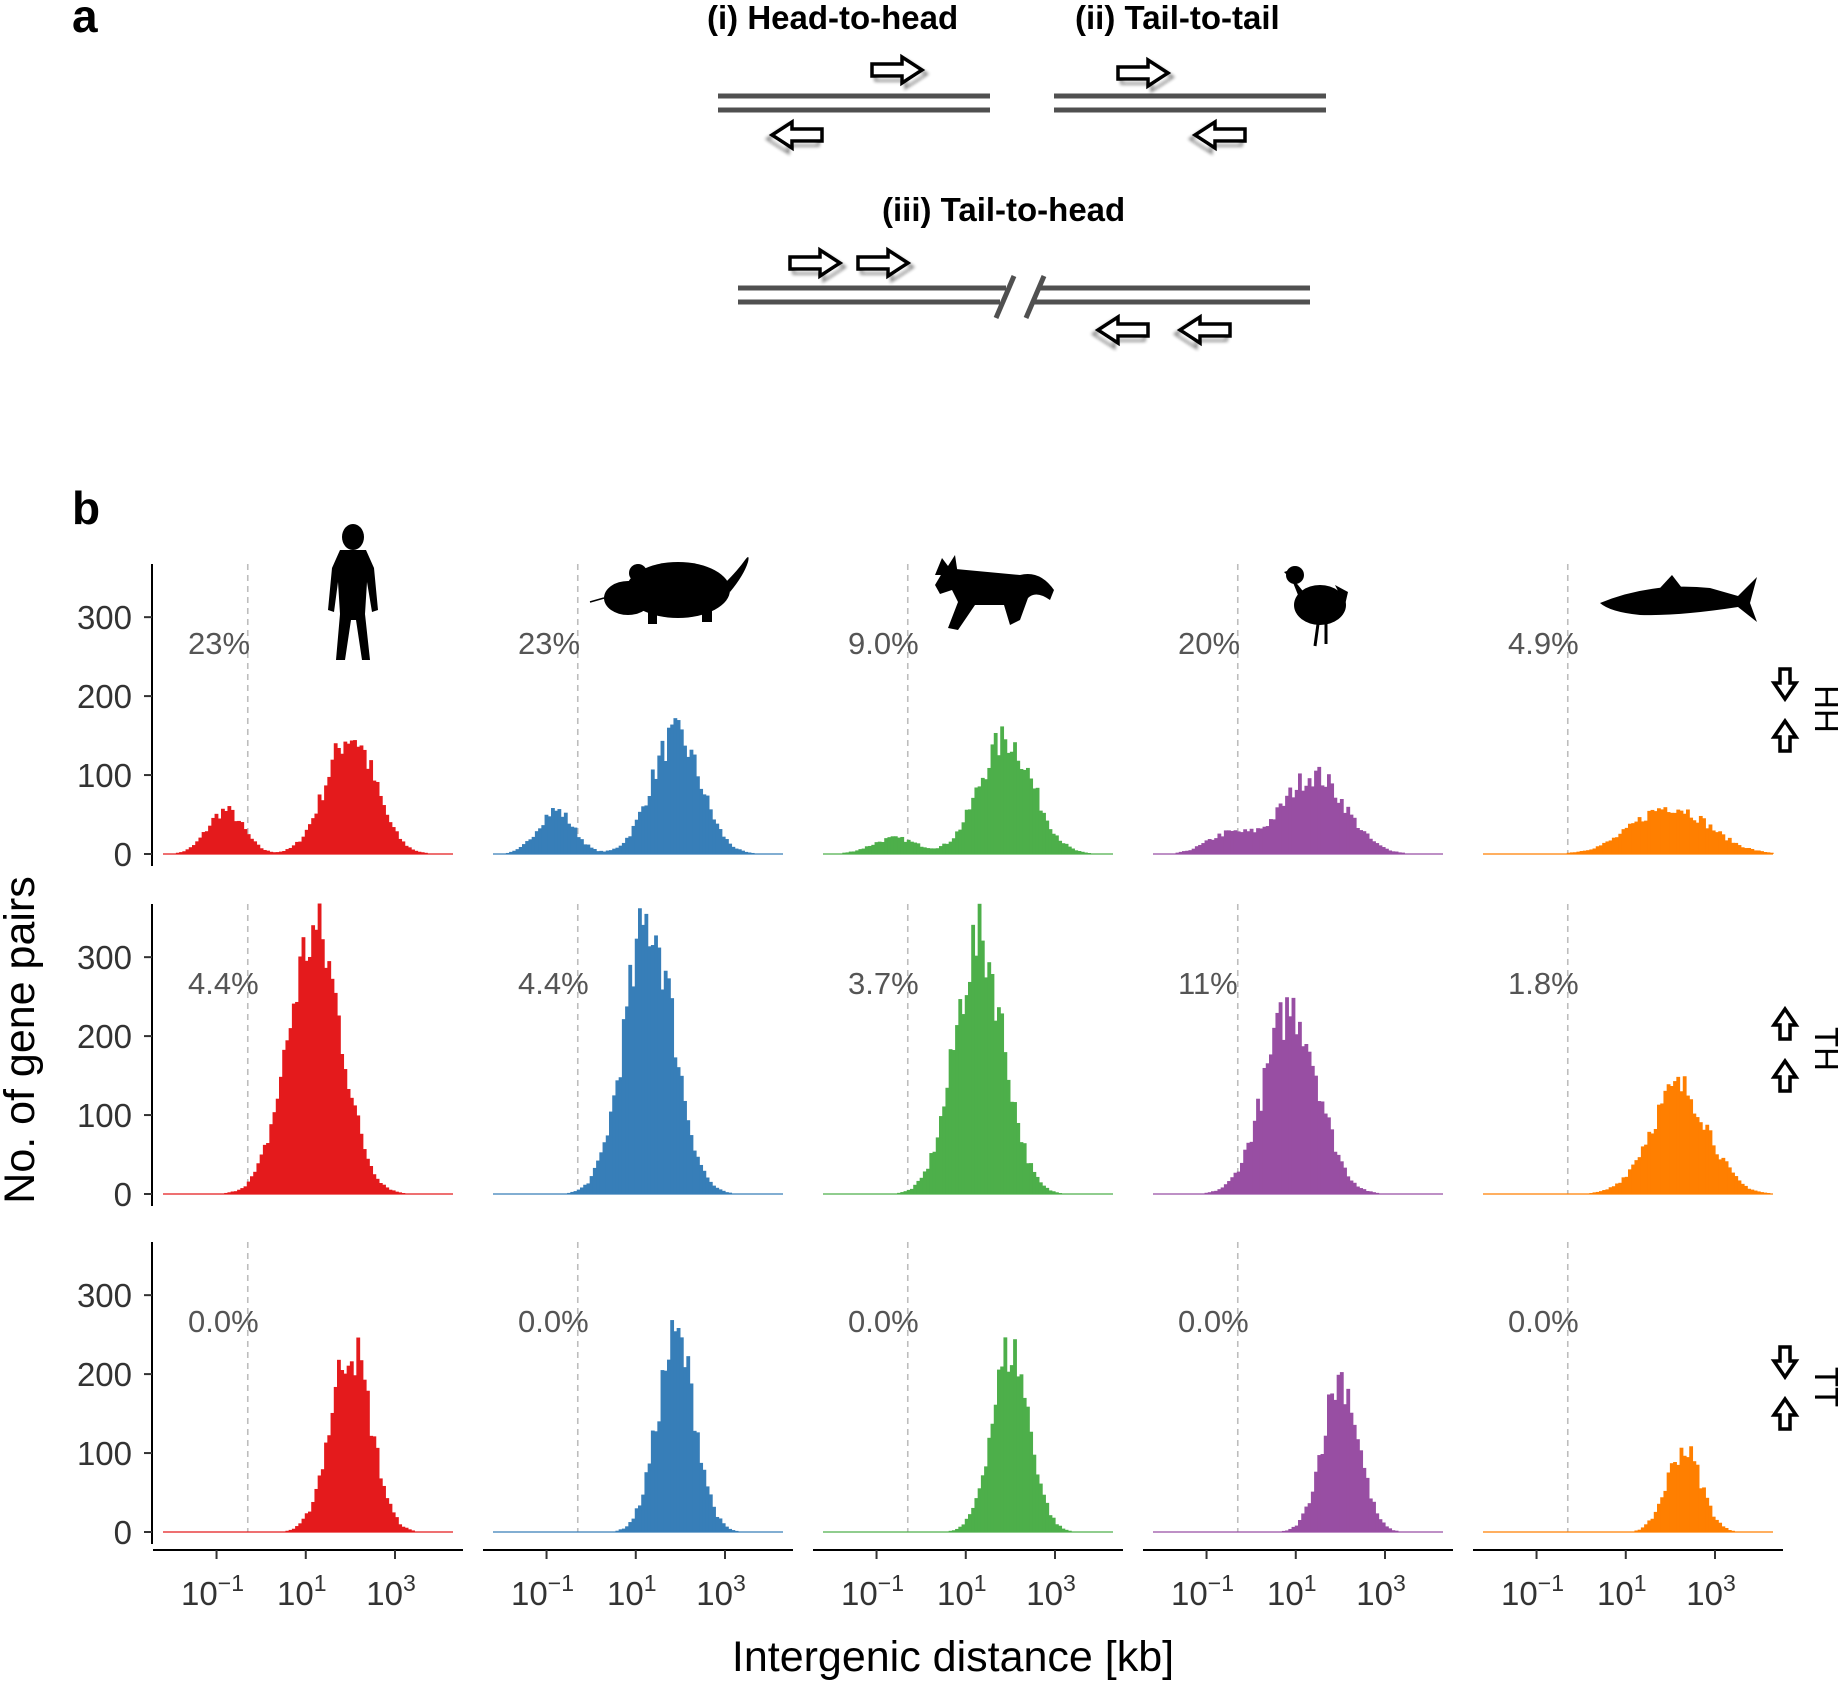 This screenshot has height=1682, width=1844. I want to click on x-tick-exponent: 3, so click(1069, 1583).